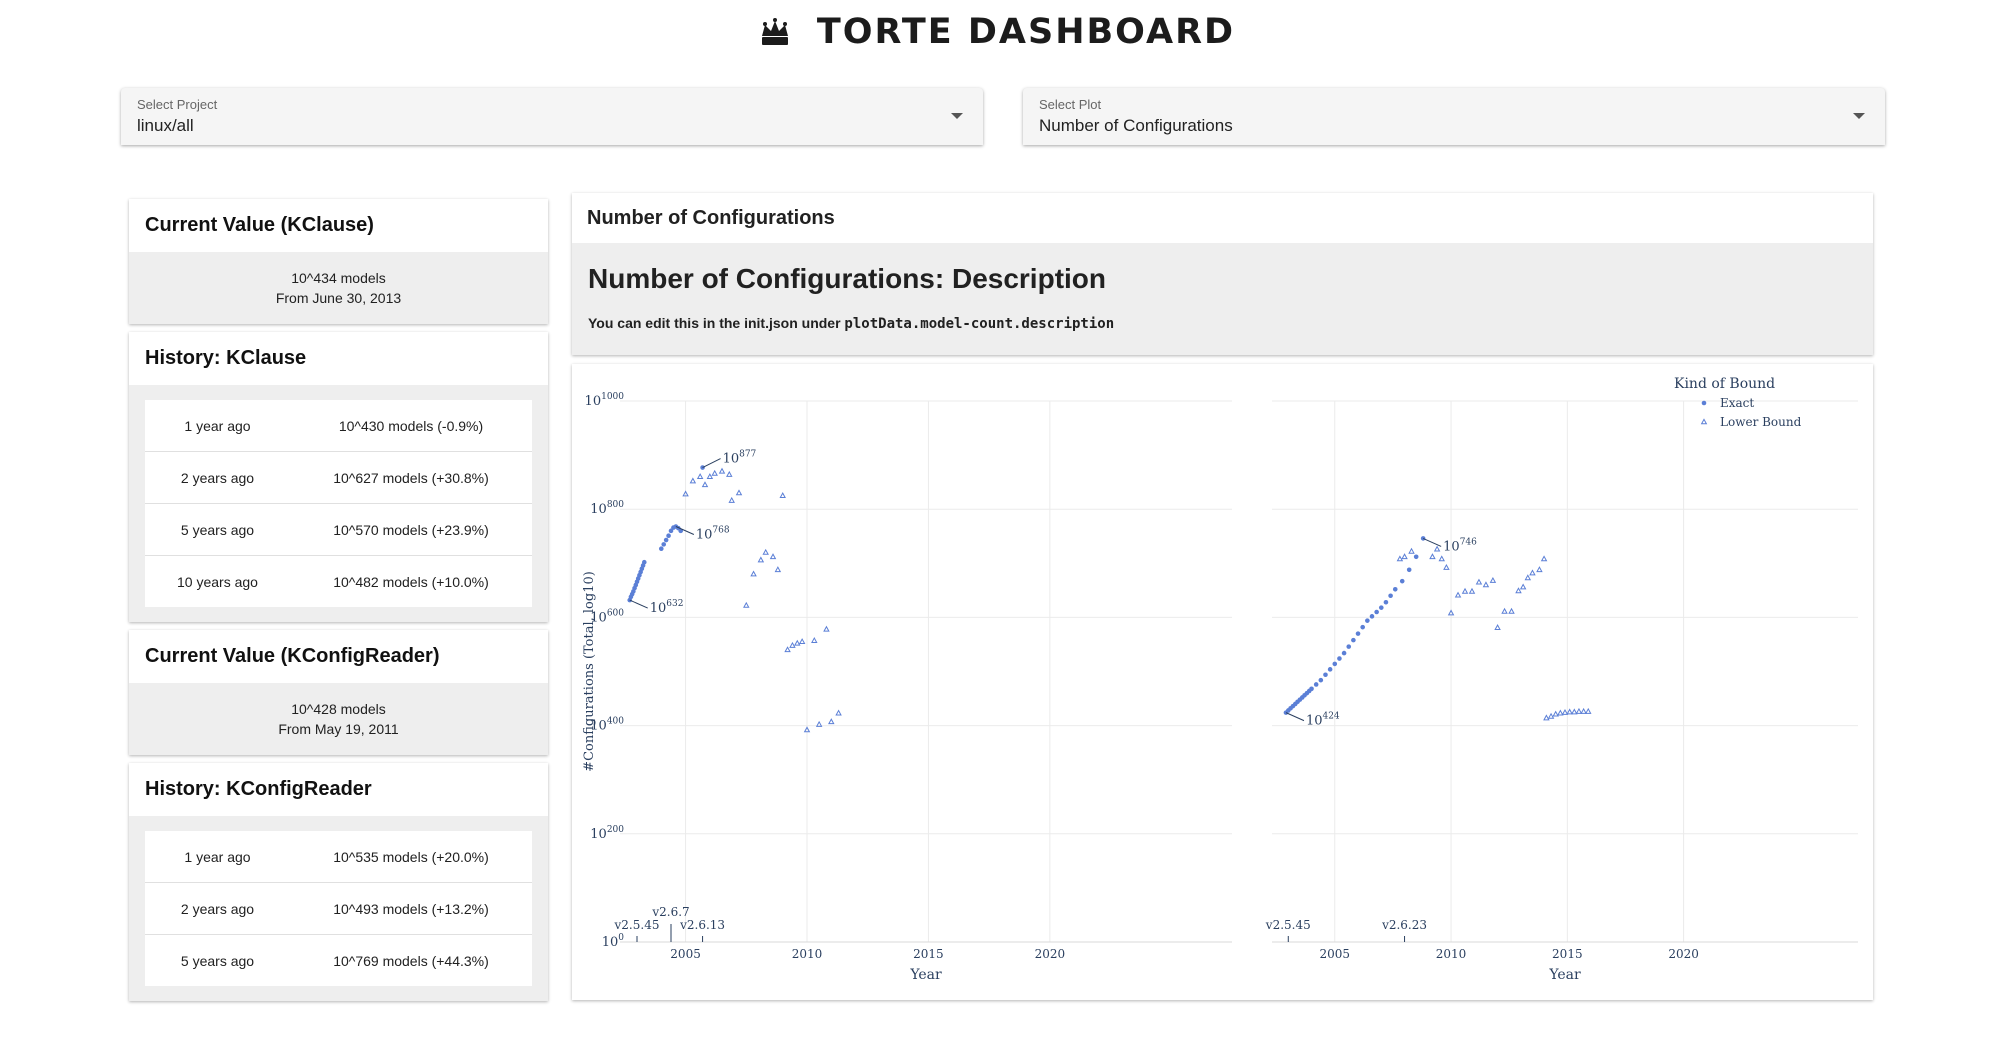 The height and width of the screenshot is (1054, 1992). What do you see at coordinates (411, 908) in the screenshot?
I see `history-value: 10^493 models (+13.2%)` at bounding box center [411, 908].